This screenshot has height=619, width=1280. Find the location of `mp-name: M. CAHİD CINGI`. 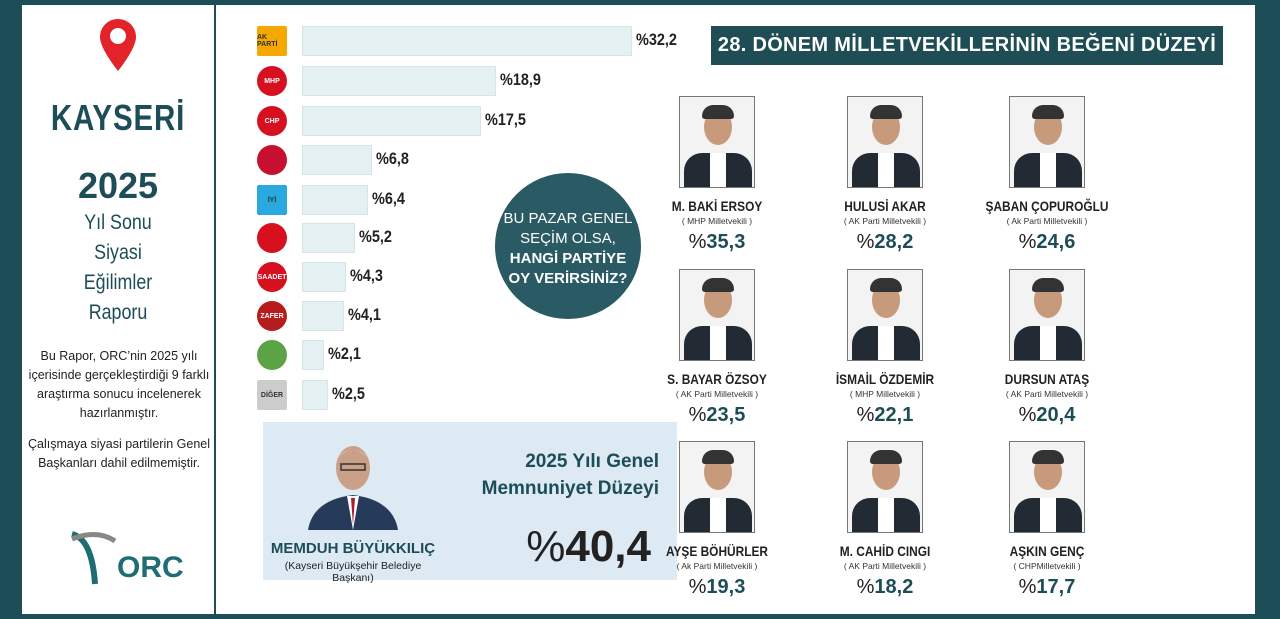

mp-name: M. CAHİD CINGI is located at coordinates (885, 551).